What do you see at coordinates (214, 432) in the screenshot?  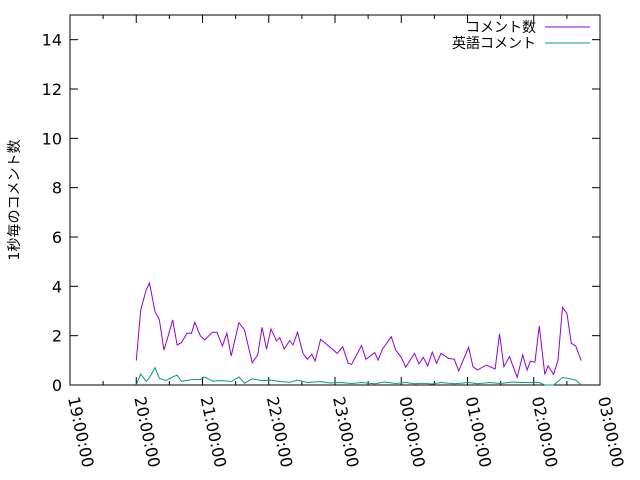 I see `x-tick-label: 21:00:00` at bounding box center [214, 432].